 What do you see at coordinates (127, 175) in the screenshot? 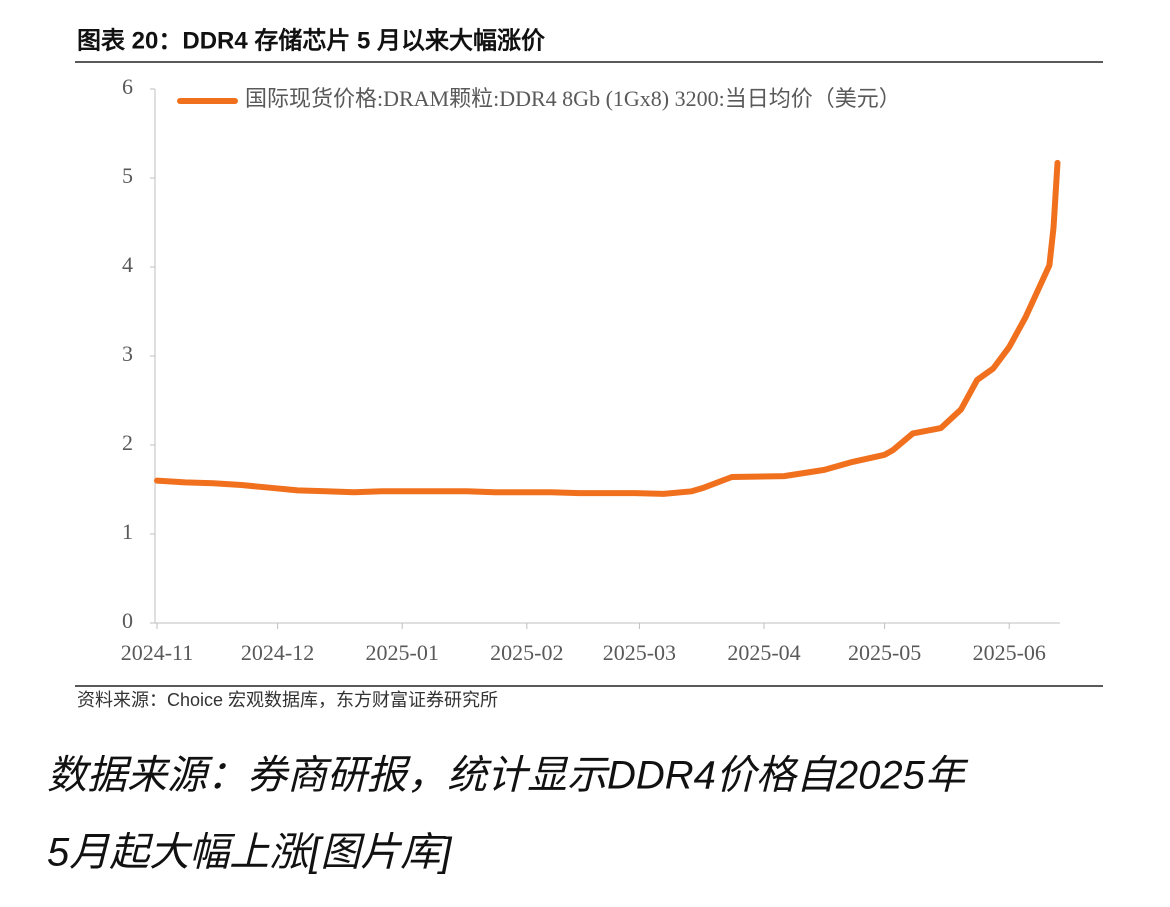
I see `y-tick-label: 5` at bounding box center [127, 175].